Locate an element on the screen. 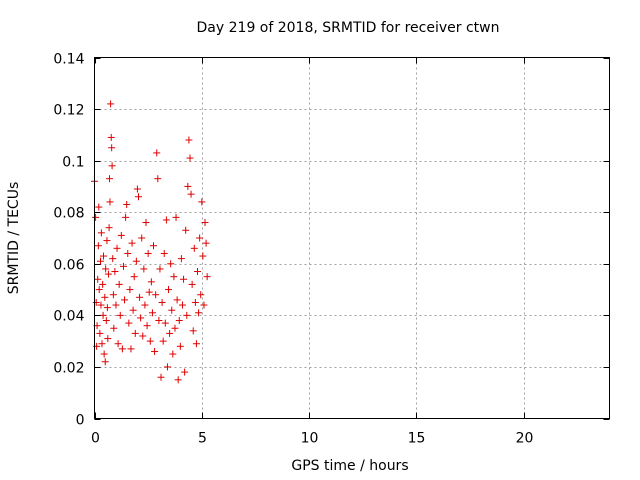  x-tick-label: 20 is located at coordinates (525, 439).